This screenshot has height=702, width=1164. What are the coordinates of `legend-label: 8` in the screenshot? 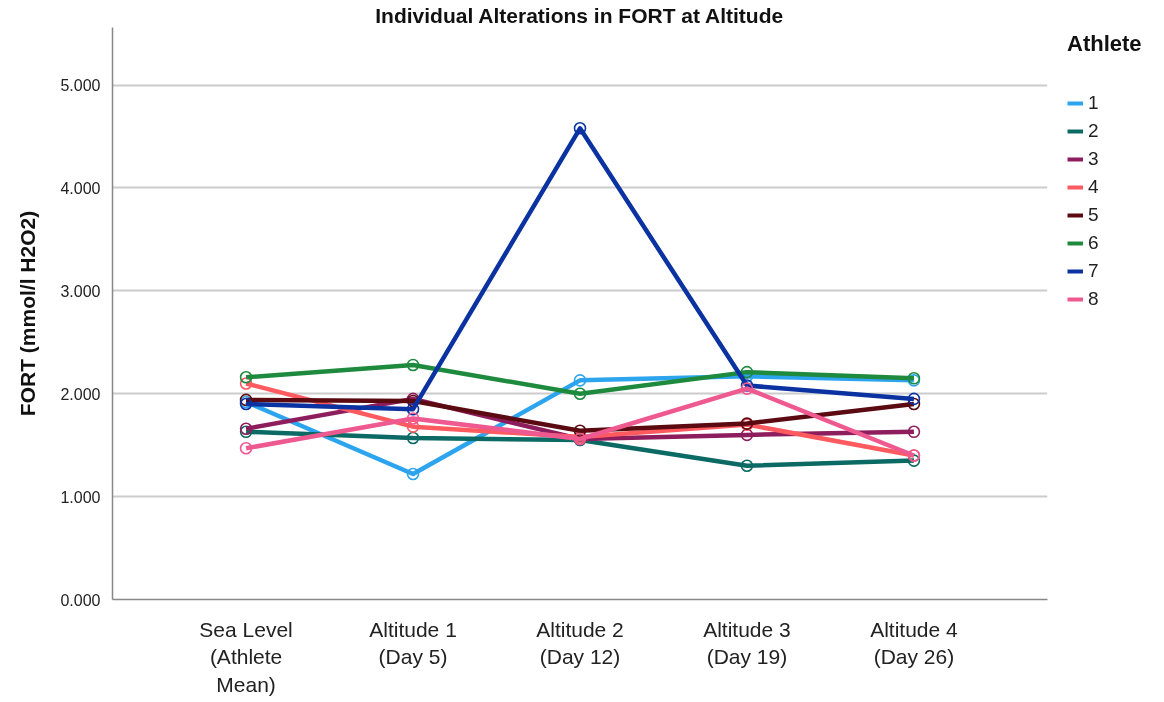 It's located at (1094, 299).